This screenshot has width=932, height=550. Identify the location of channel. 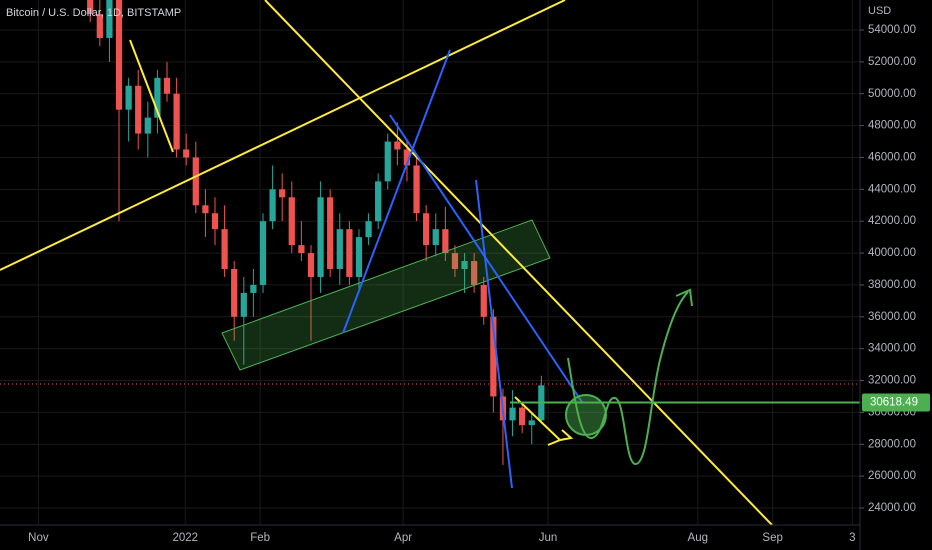
(386, 295).